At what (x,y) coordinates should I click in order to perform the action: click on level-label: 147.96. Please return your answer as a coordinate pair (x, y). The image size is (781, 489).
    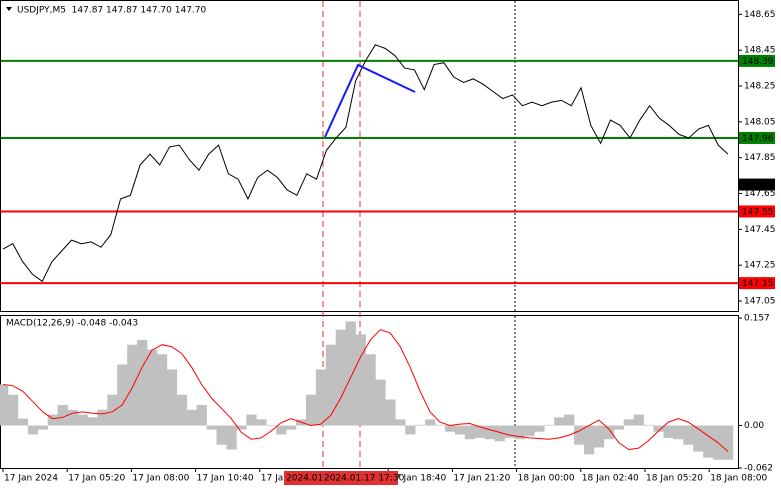
    Looking at the image, I should click on (758, 139).